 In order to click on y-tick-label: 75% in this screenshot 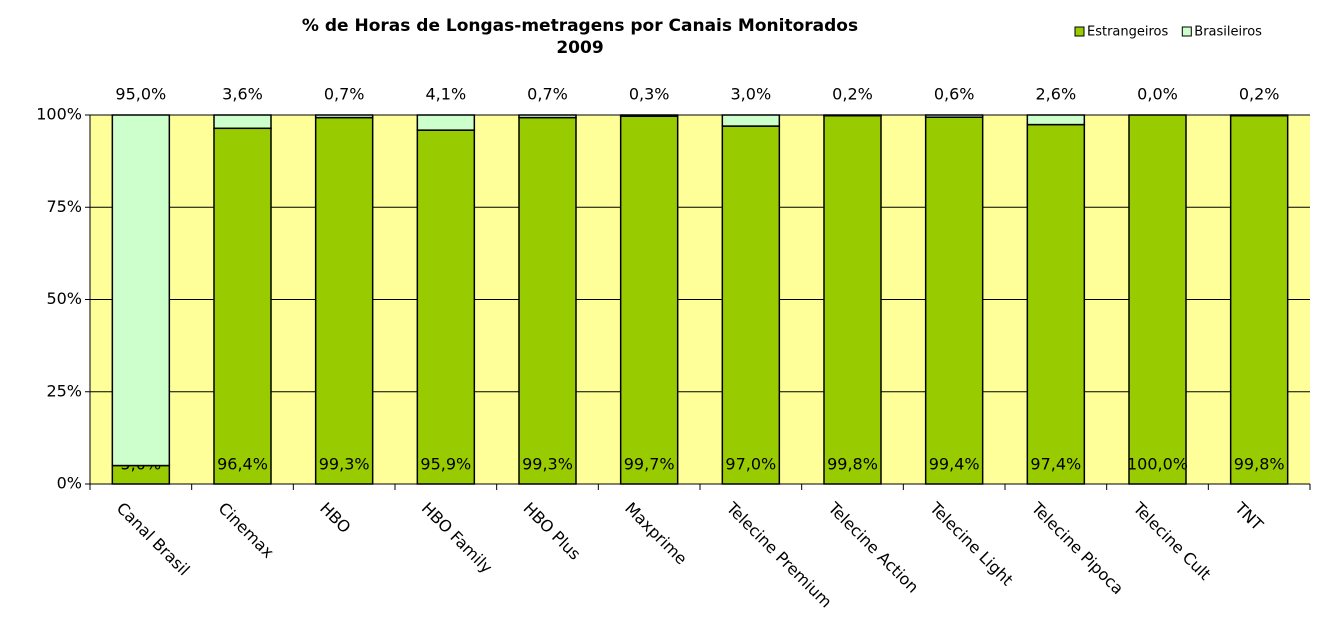, I will do `click(64, 206)`.